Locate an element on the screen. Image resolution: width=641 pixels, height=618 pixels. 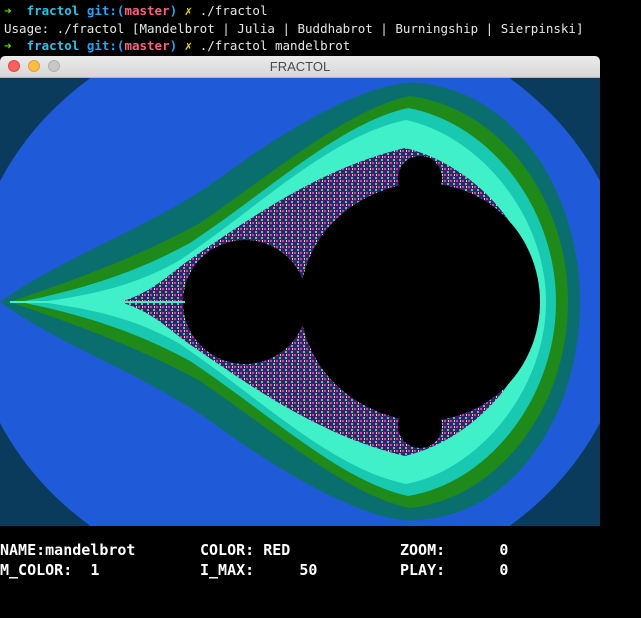
command-text: ./fractol is located at coordinates (233, 10).